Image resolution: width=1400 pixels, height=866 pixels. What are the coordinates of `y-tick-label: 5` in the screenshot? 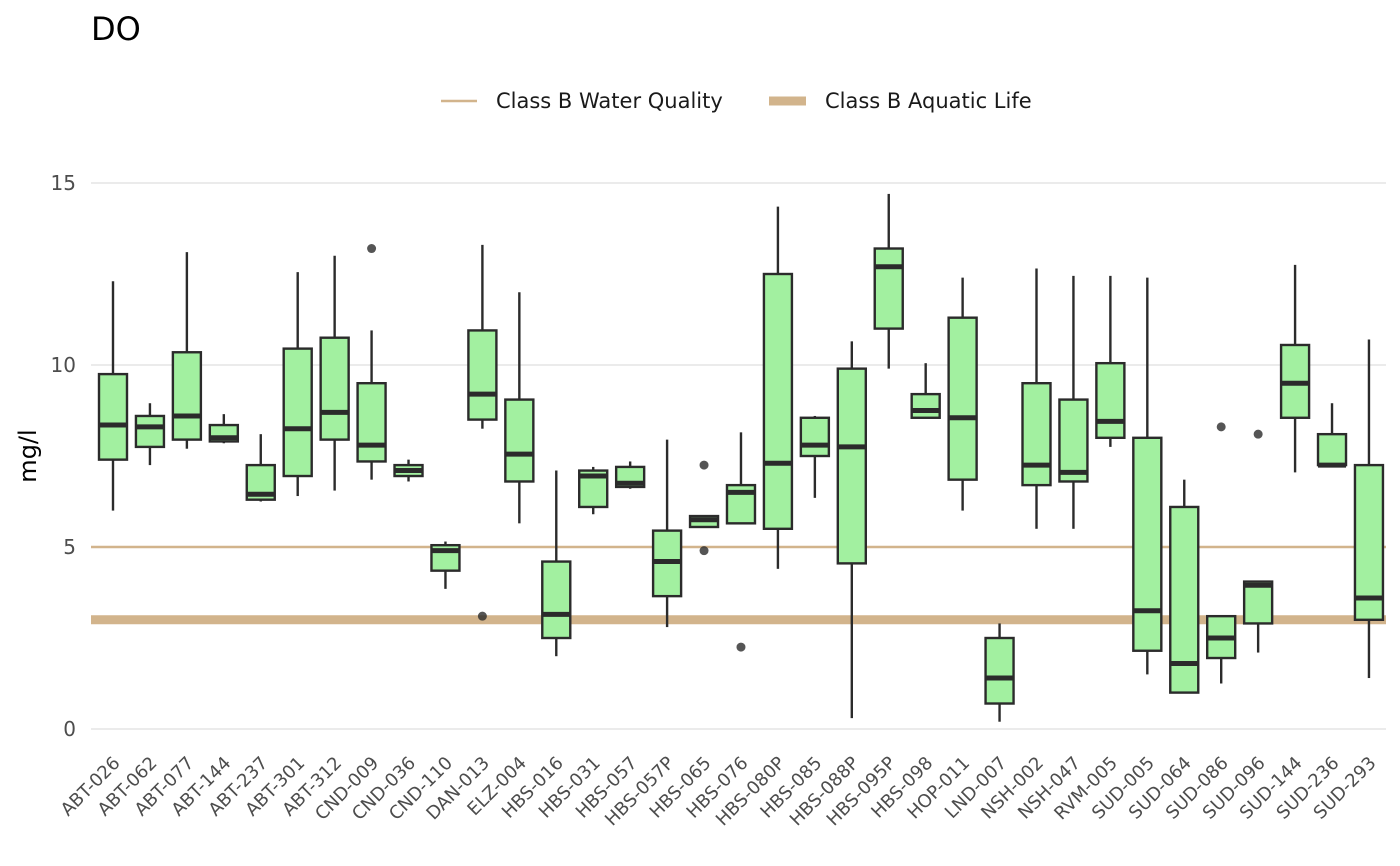 It's located at (69, 547).